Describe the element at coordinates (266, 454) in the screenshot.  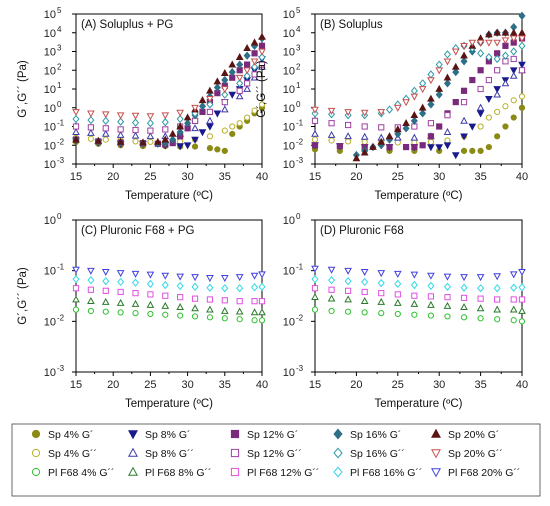
I see `legend-item: Sp 12% G´´` at that location.